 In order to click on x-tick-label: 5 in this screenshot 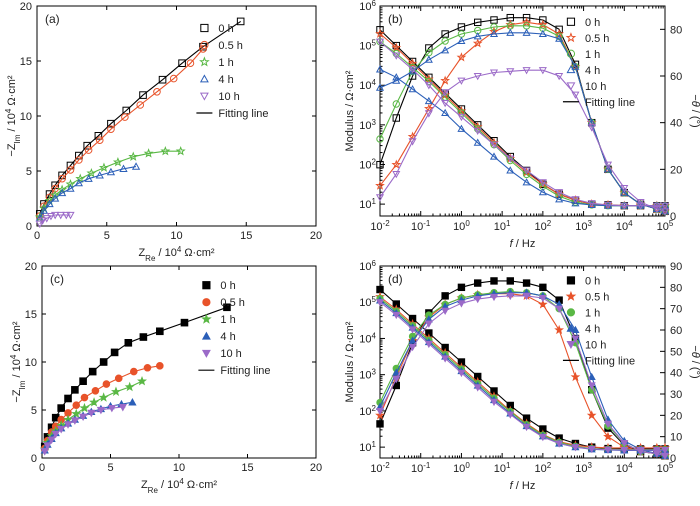, I will do `click(110, 468)`.